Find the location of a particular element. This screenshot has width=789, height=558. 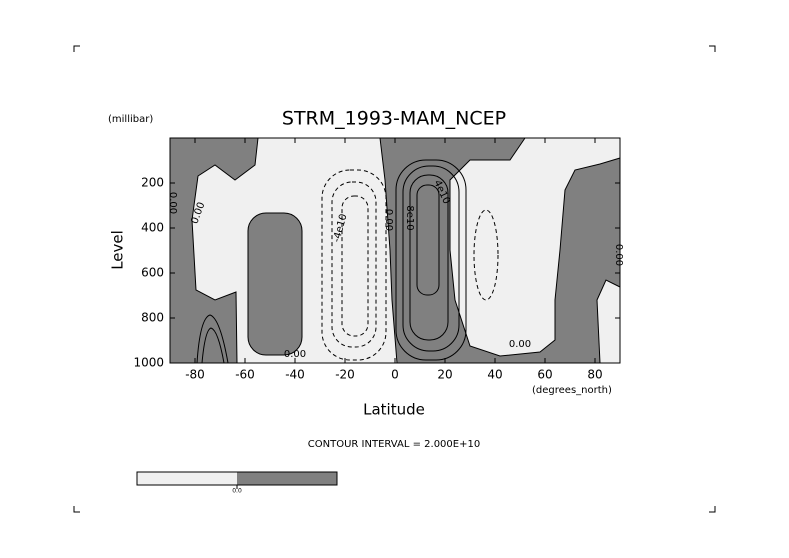

x-tick-label: 0 is located at coordinates (395, 375).